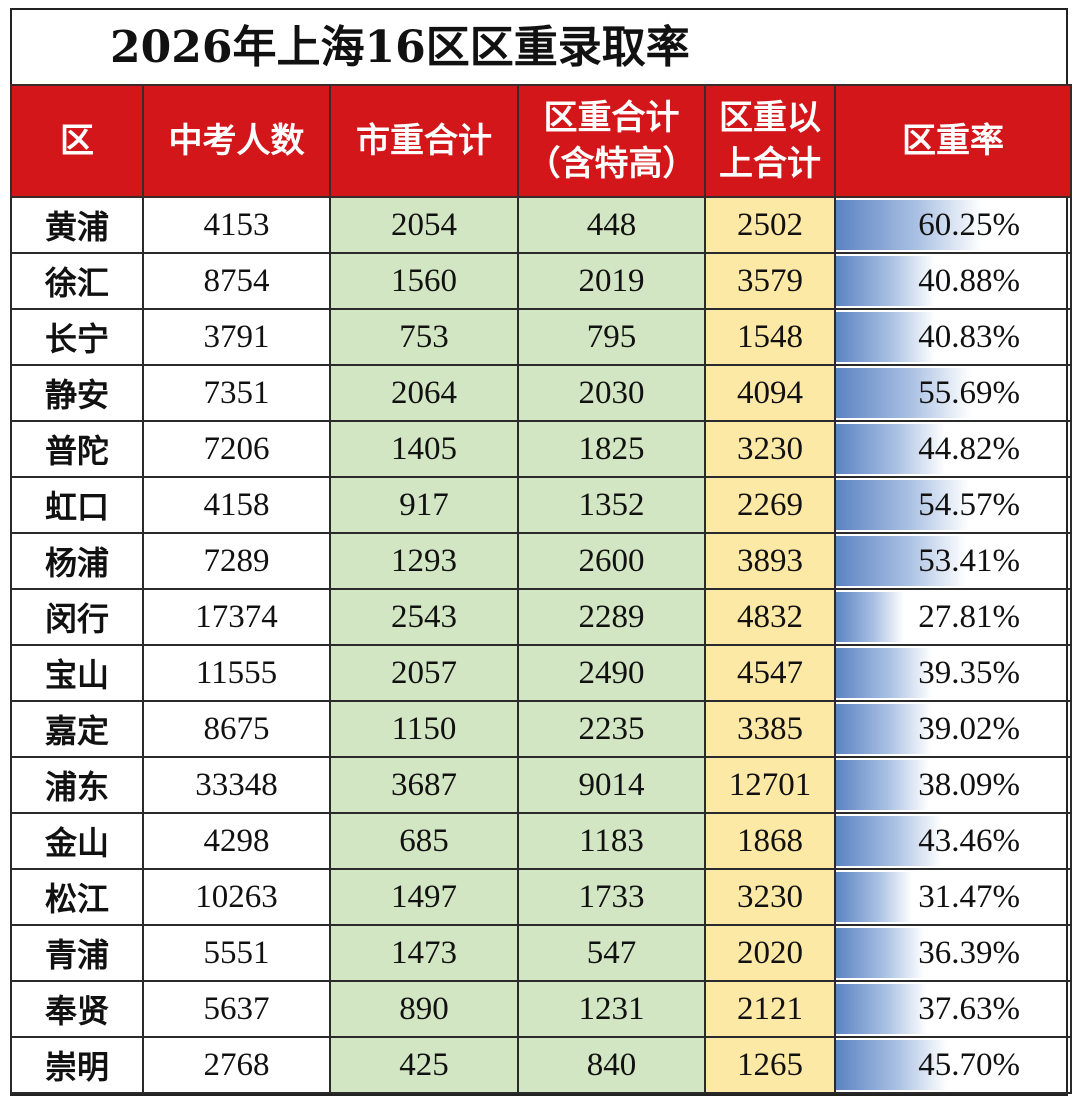 The height and width of the screenshot is (1106, 1080). What do you see at coordinates (424, 729) in the screenshot?
I see `city-key-total-cell: 1150` at bounding box center [424, 729].